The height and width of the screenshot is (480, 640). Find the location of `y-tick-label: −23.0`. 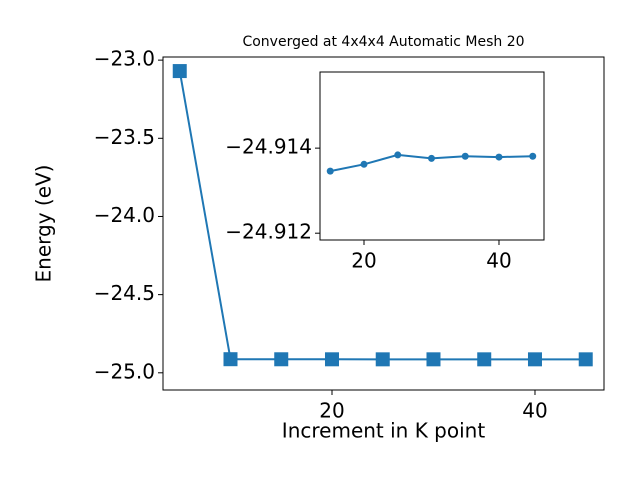

y-tick-label: −23.0 is located at coordinates (124, 59).